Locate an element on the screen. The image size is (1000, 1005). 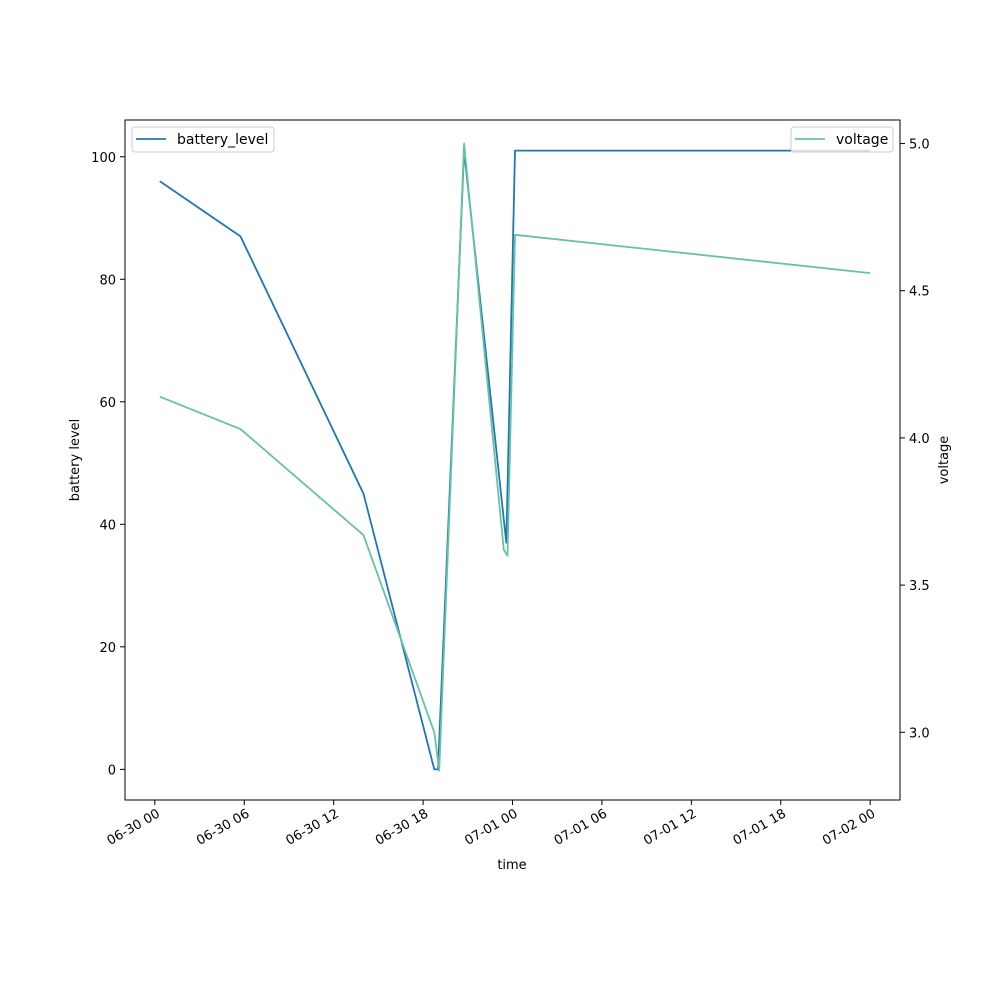
legend-right: voltage is located at coordinates (842, 139).